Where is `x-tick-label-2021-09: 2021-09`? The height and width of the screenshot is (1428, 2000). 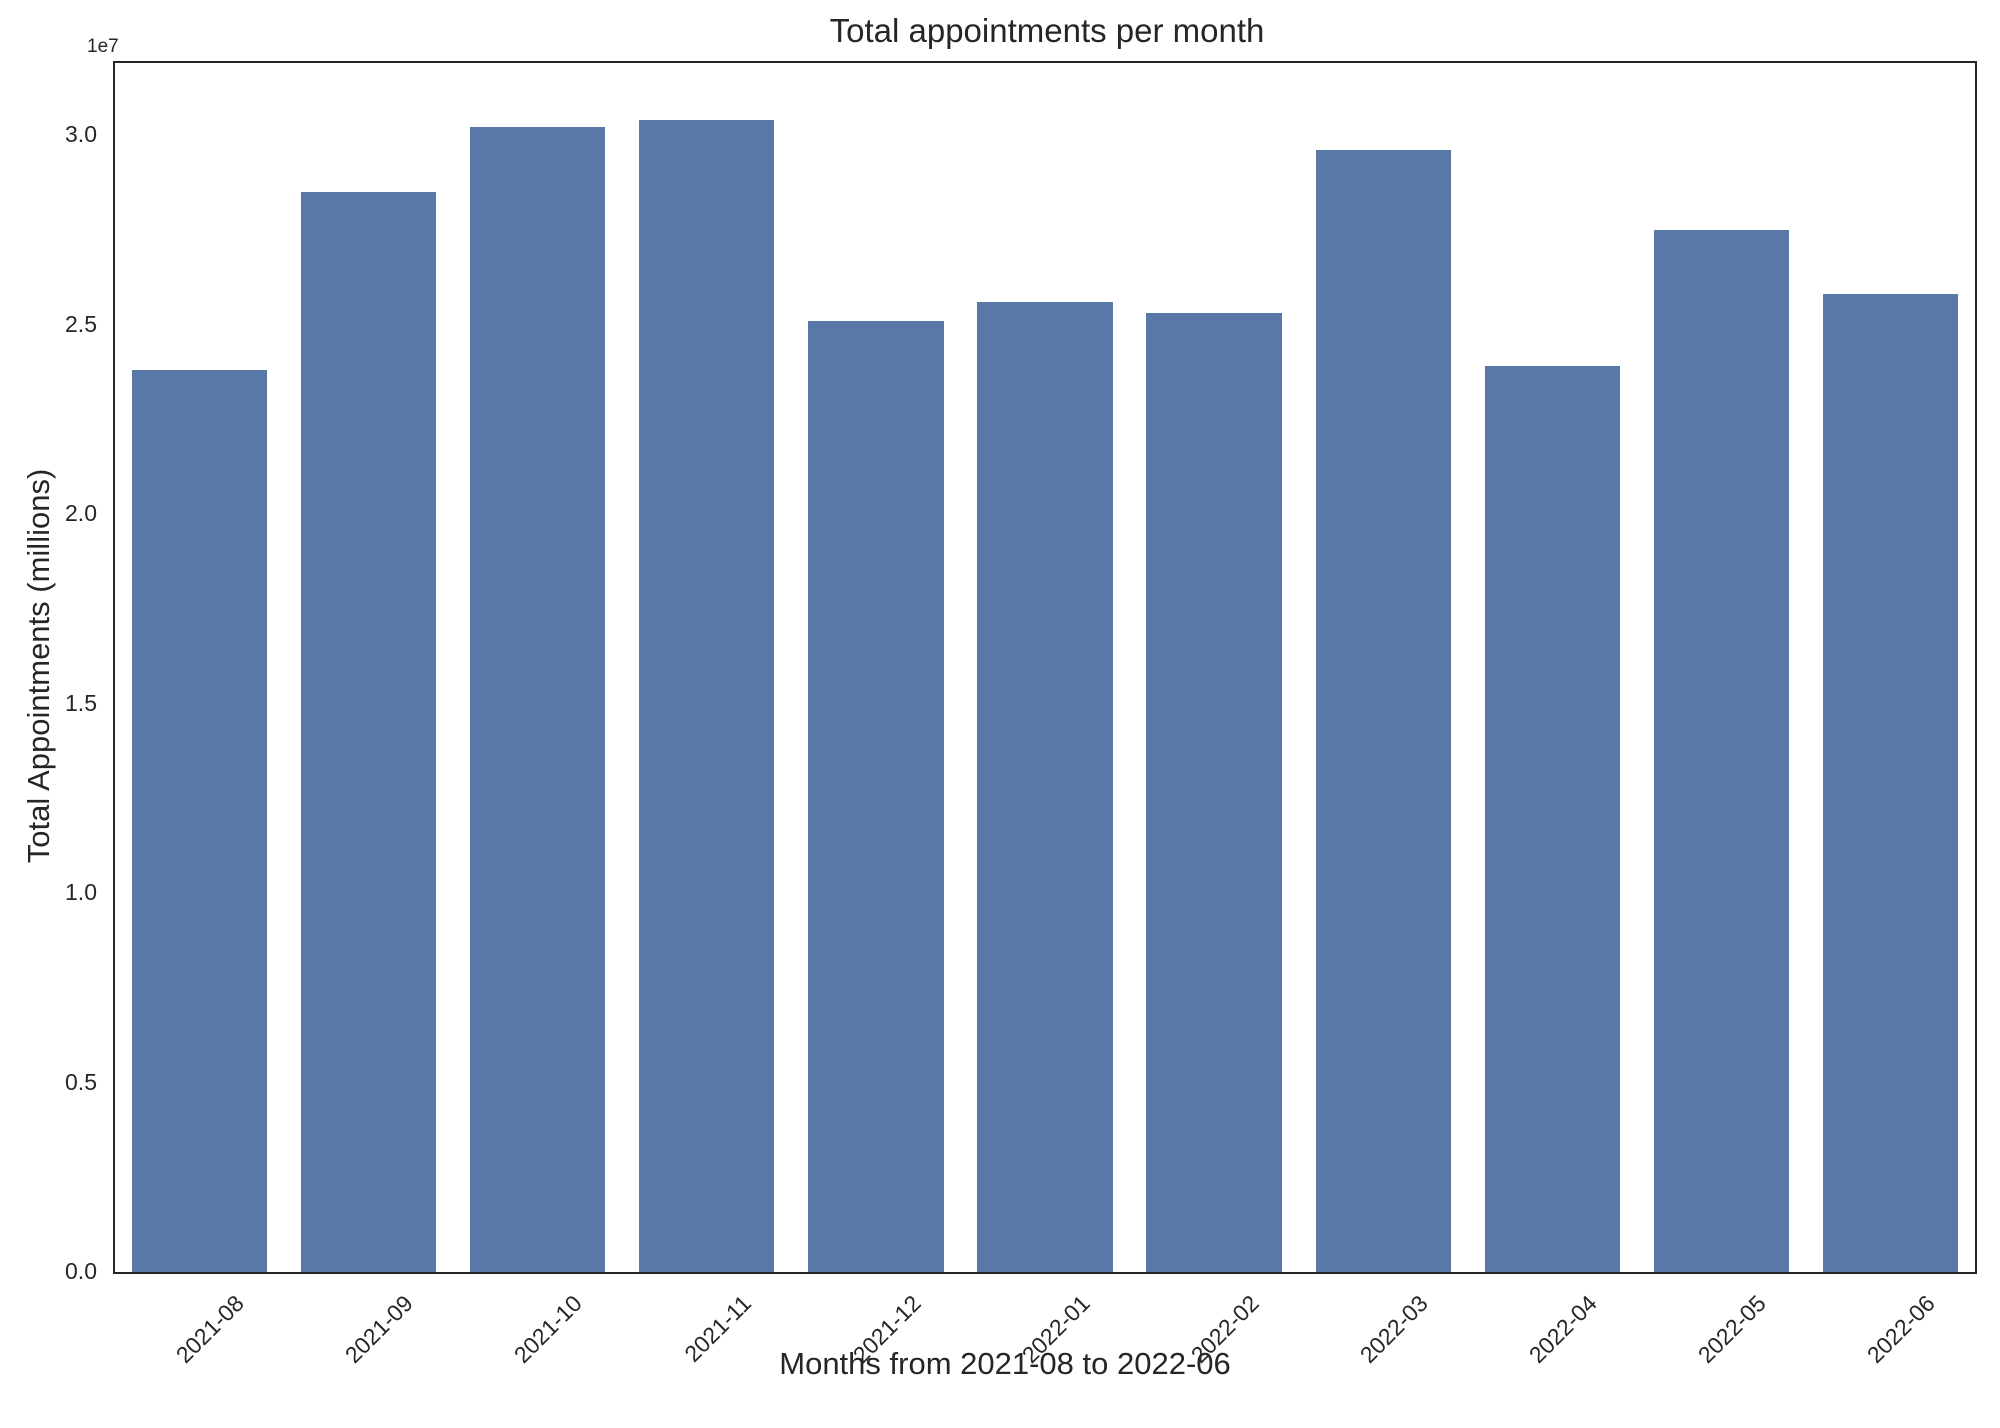
x-tick-label-2021-09: 2021-09 is located at coordinates (379, 1329).